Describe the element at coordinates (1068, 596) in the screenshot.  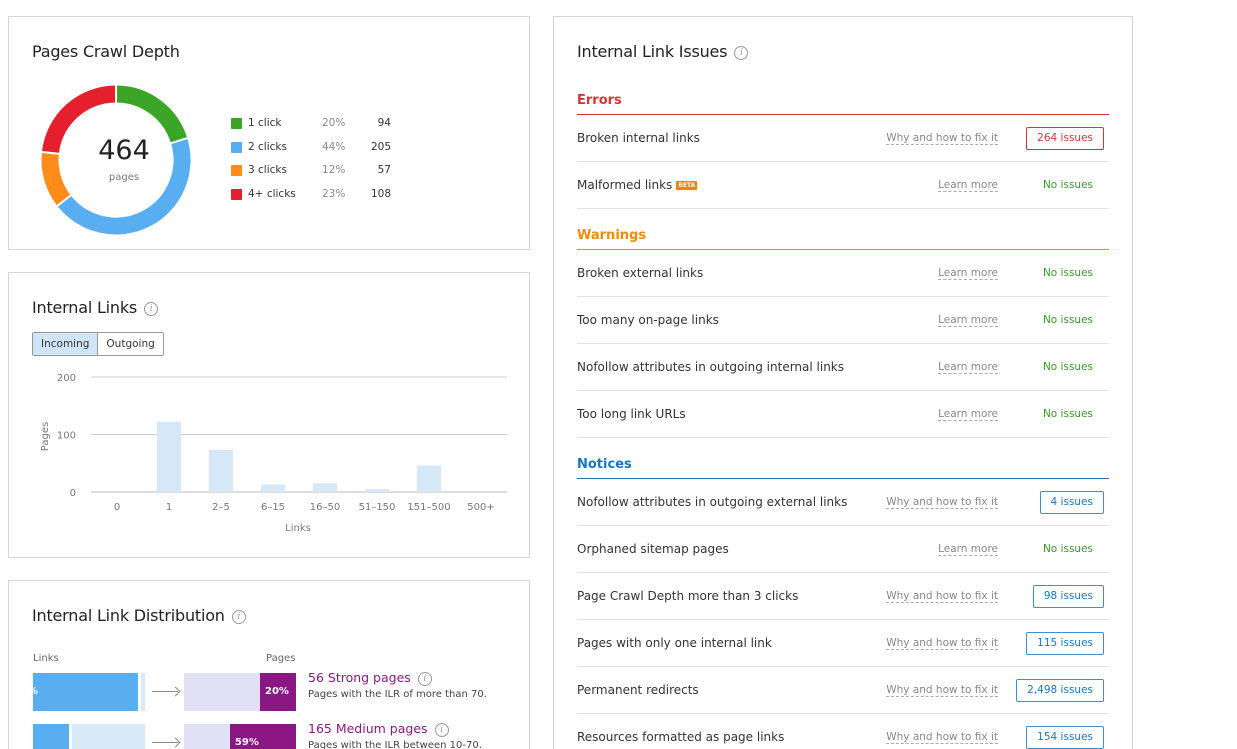
I see `issues-count-badge: 98 issues` at that location.